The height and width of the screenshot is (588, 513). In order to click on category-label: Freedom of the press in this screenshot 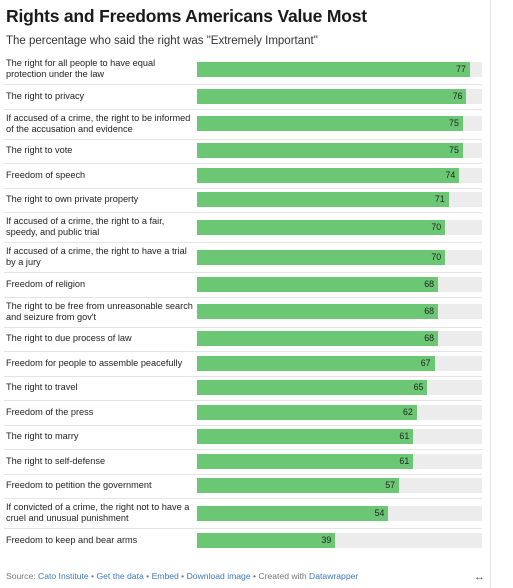, I will do `click(50, 411)`.